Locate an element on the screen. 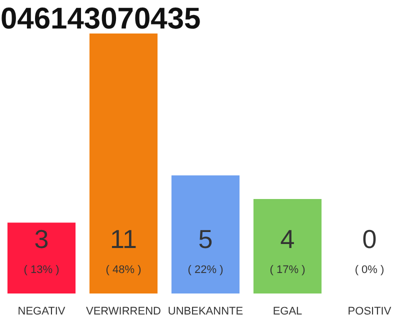 This screenshot has height=320, width=410. x-tick-label: POSITIV is located at coordinates (370, 312).